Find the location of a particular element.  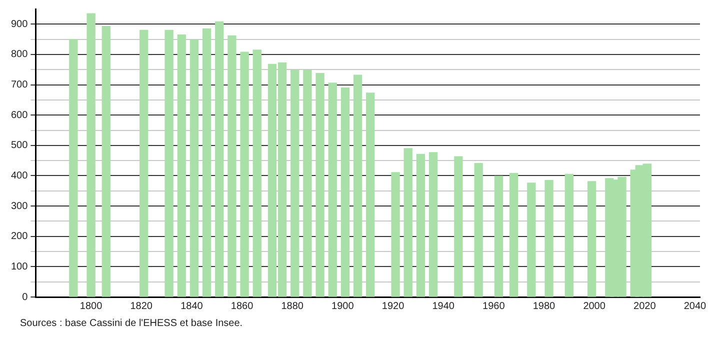

x-tick-label: 1920 is located at coordinates (393, 306).